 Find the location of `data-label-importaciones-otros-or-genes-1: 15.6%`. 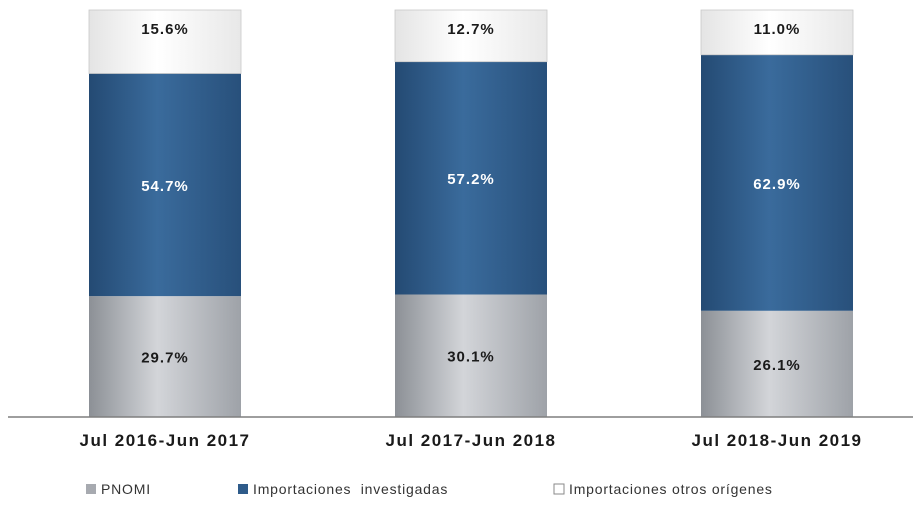

data-label-importaciones-otros-or-genes-1: 15.6% is located at coordinates (165, 29).